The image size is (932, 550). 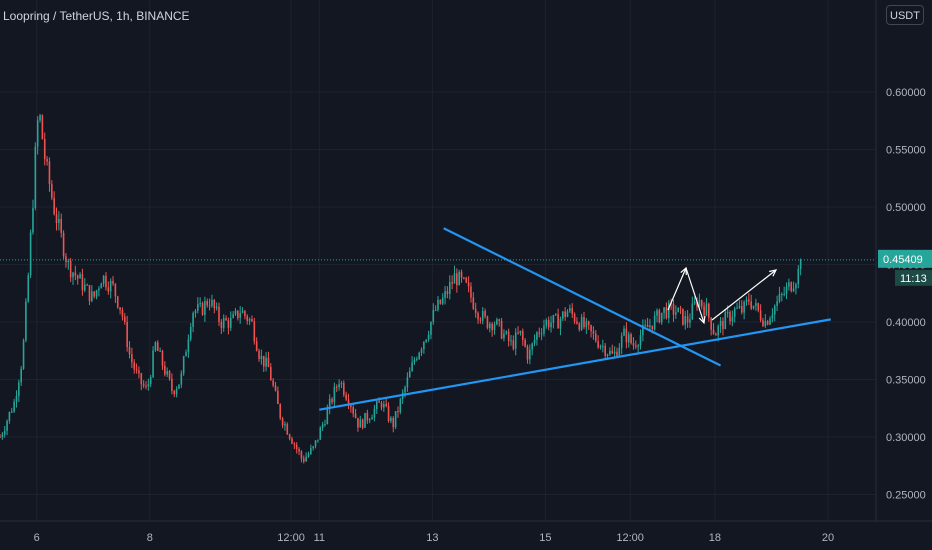 I want to click on time-tick-label: 20, so click(x=828, y=538).